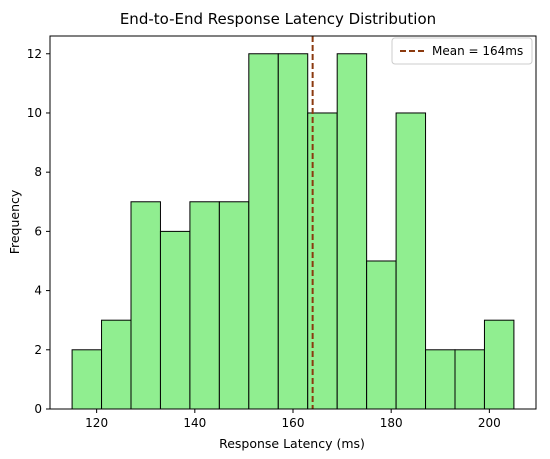 This screenshot has height=459, width=550. What do you see at coordinates (194, 423) in the screenshot?
I see `x-tick-label: 140` at bounding box center [194, 423].